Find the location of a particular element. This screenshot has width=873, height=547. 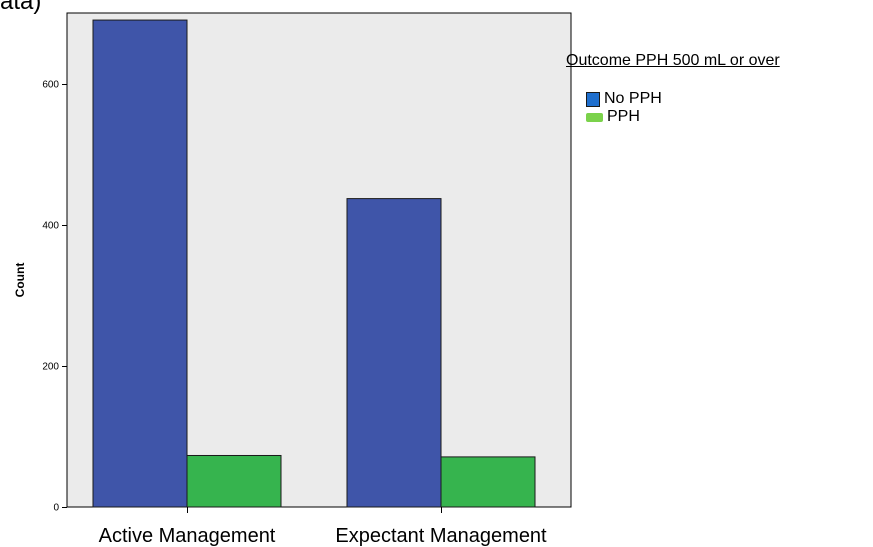

legend-item-no-pph: No PPH is located at coordinates (673, 99).